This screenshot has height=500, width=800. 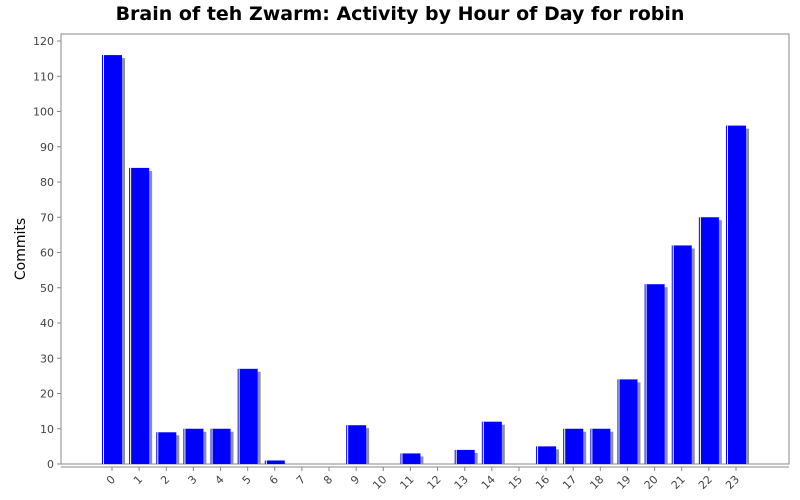 I want to click on y-tick-label: 30, so click(x=47, y=358).